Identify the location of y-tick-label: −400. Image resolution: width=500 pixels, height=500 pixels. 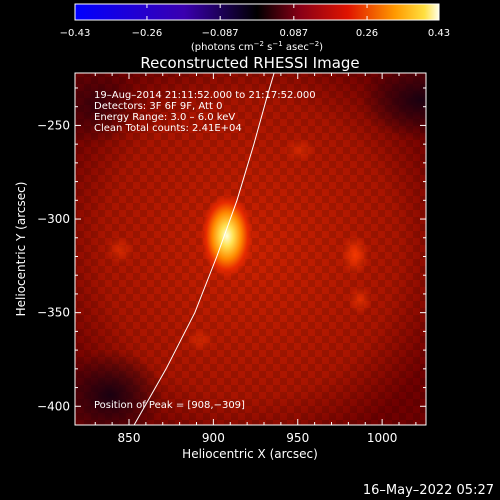
(53, 406).